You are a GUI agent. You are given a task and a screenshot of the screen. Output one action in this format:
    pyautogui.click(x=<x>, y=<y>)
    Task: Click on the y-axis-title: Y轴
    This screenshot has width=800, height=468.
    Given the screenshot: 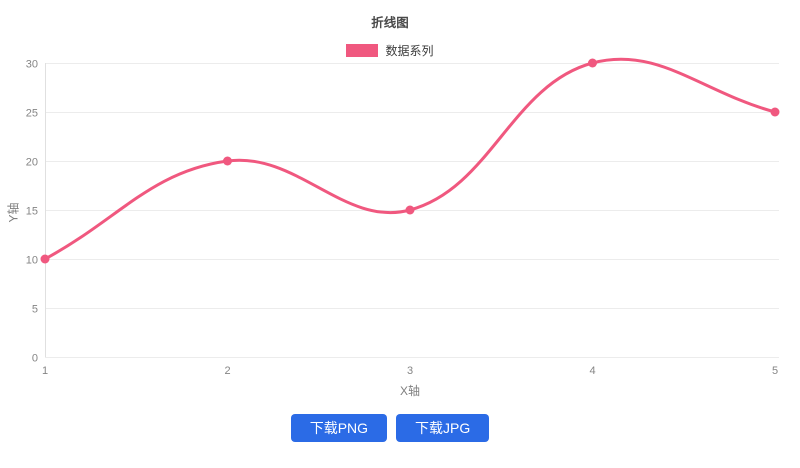 What is the action you would take?
    pyautogui.click(x=13, y=212)
    